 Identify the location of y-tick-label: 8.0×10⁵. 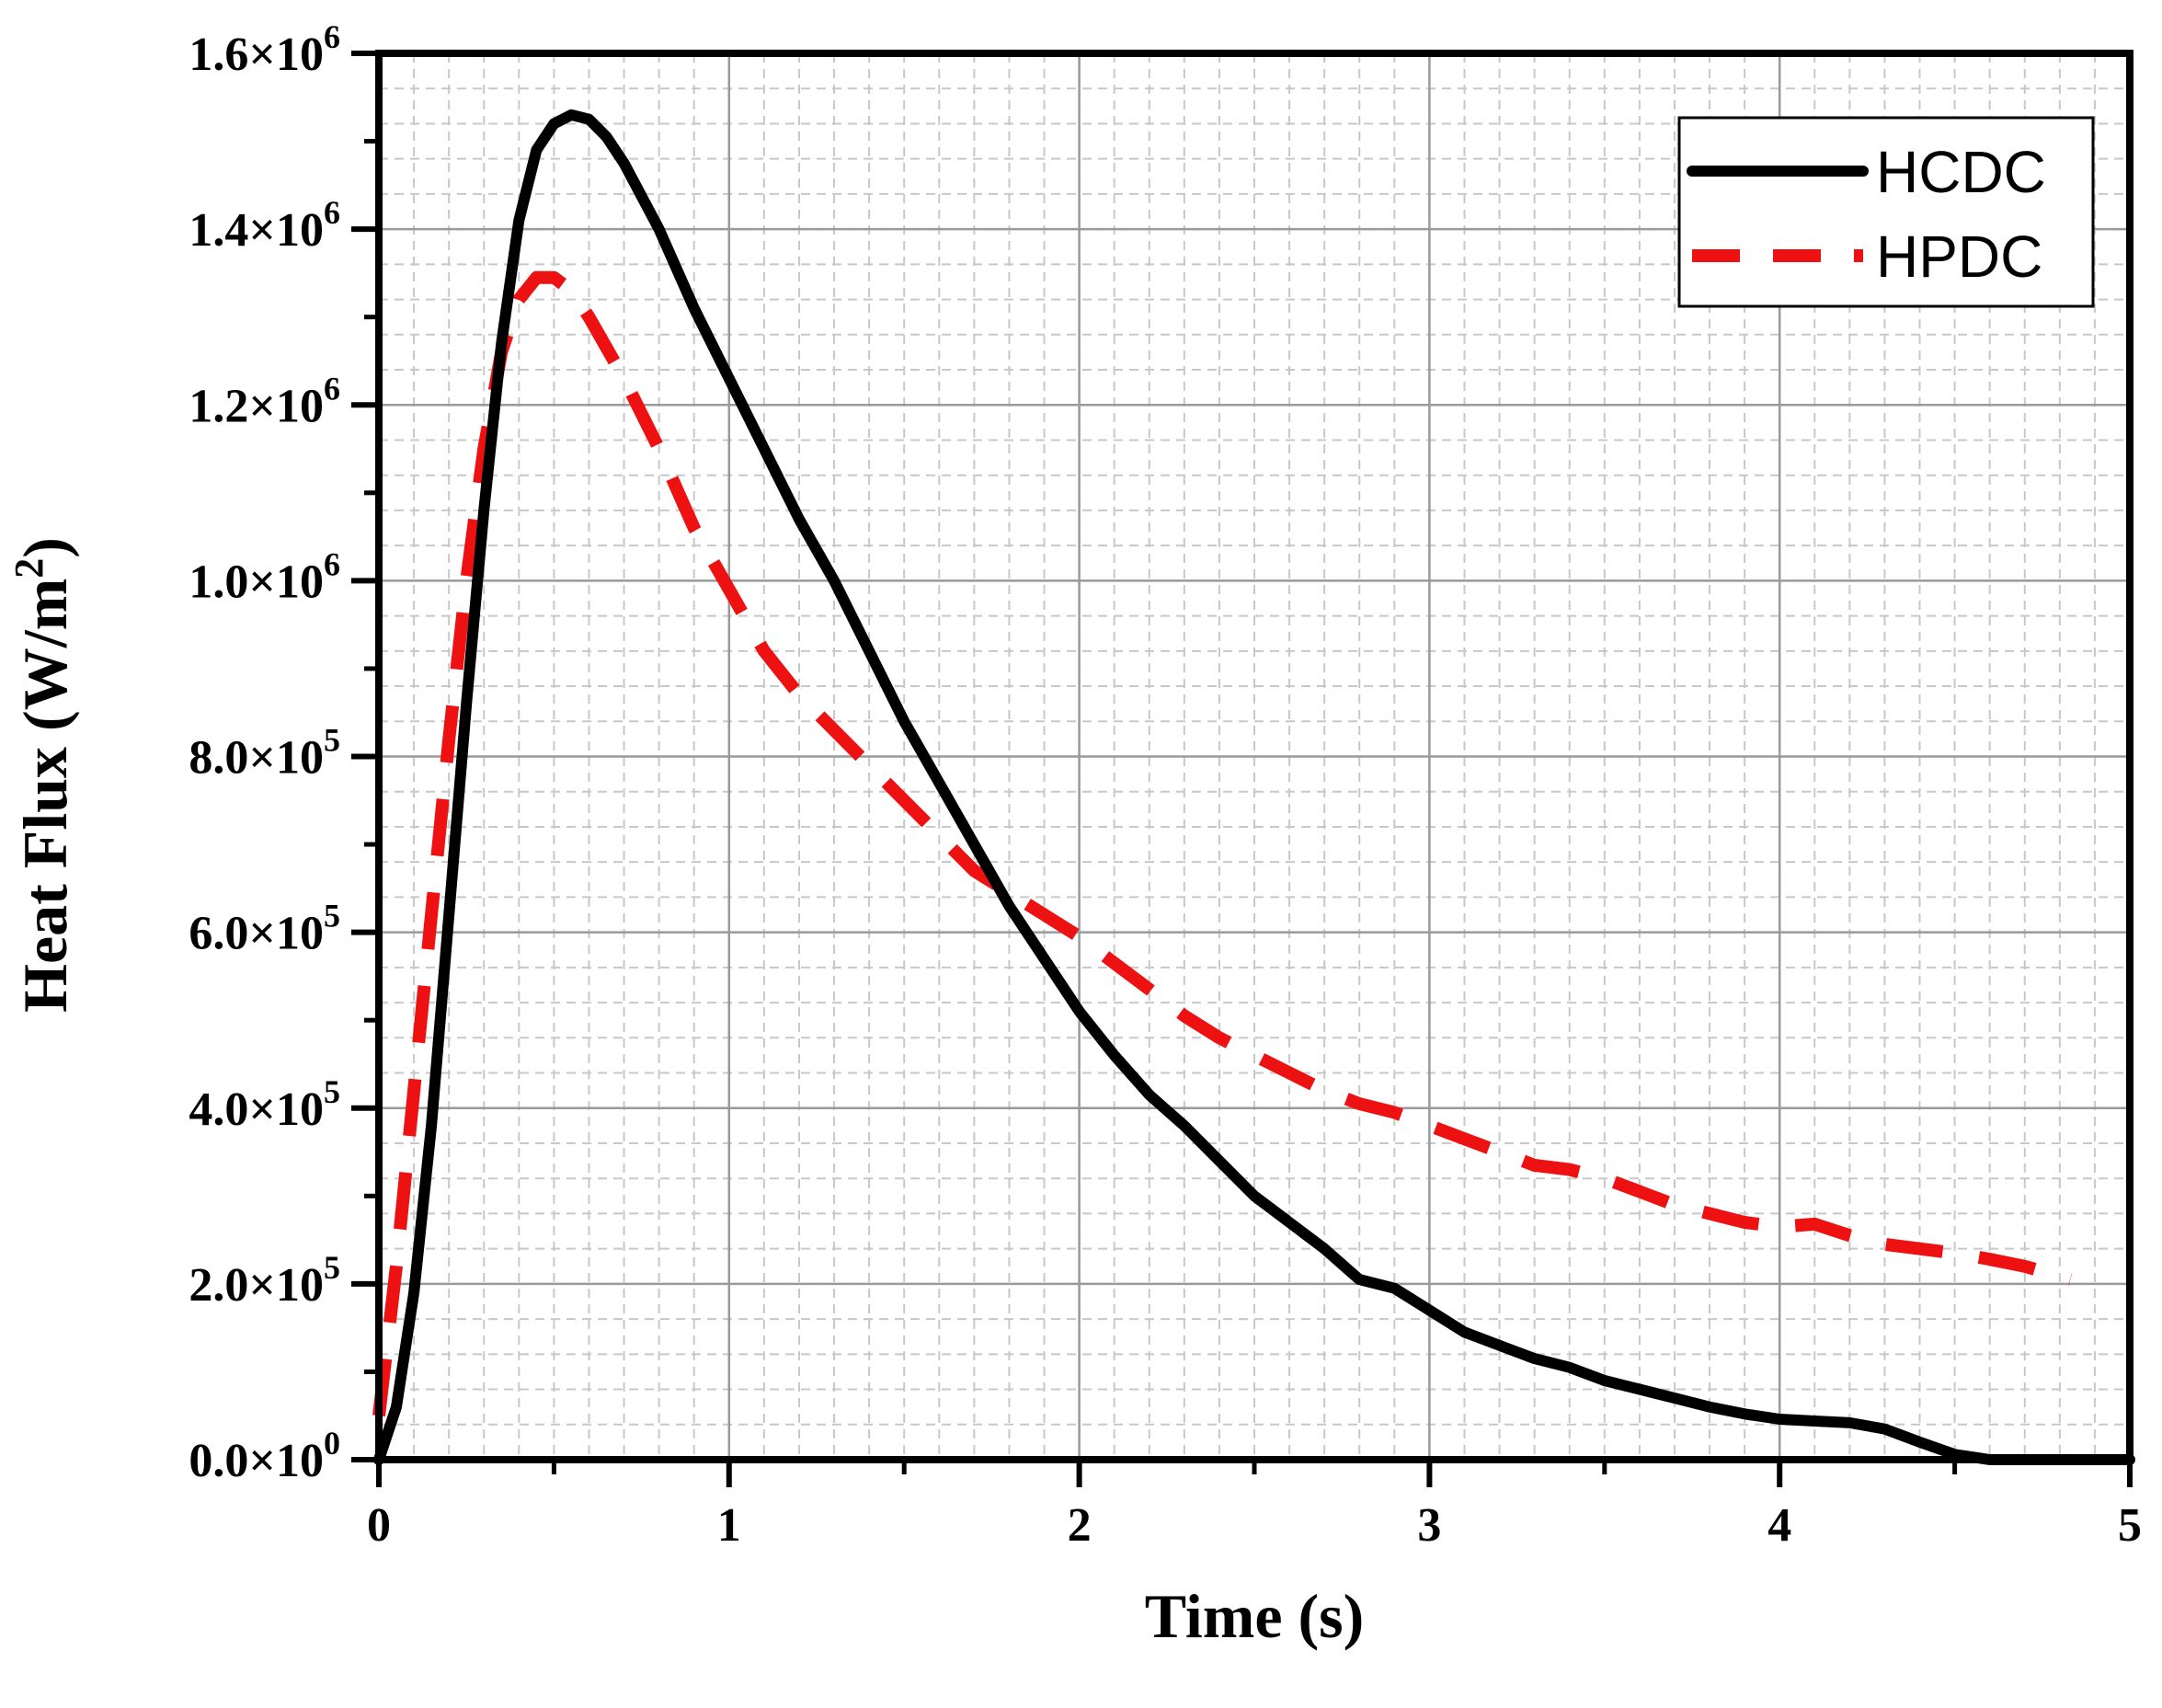
(264, 753).